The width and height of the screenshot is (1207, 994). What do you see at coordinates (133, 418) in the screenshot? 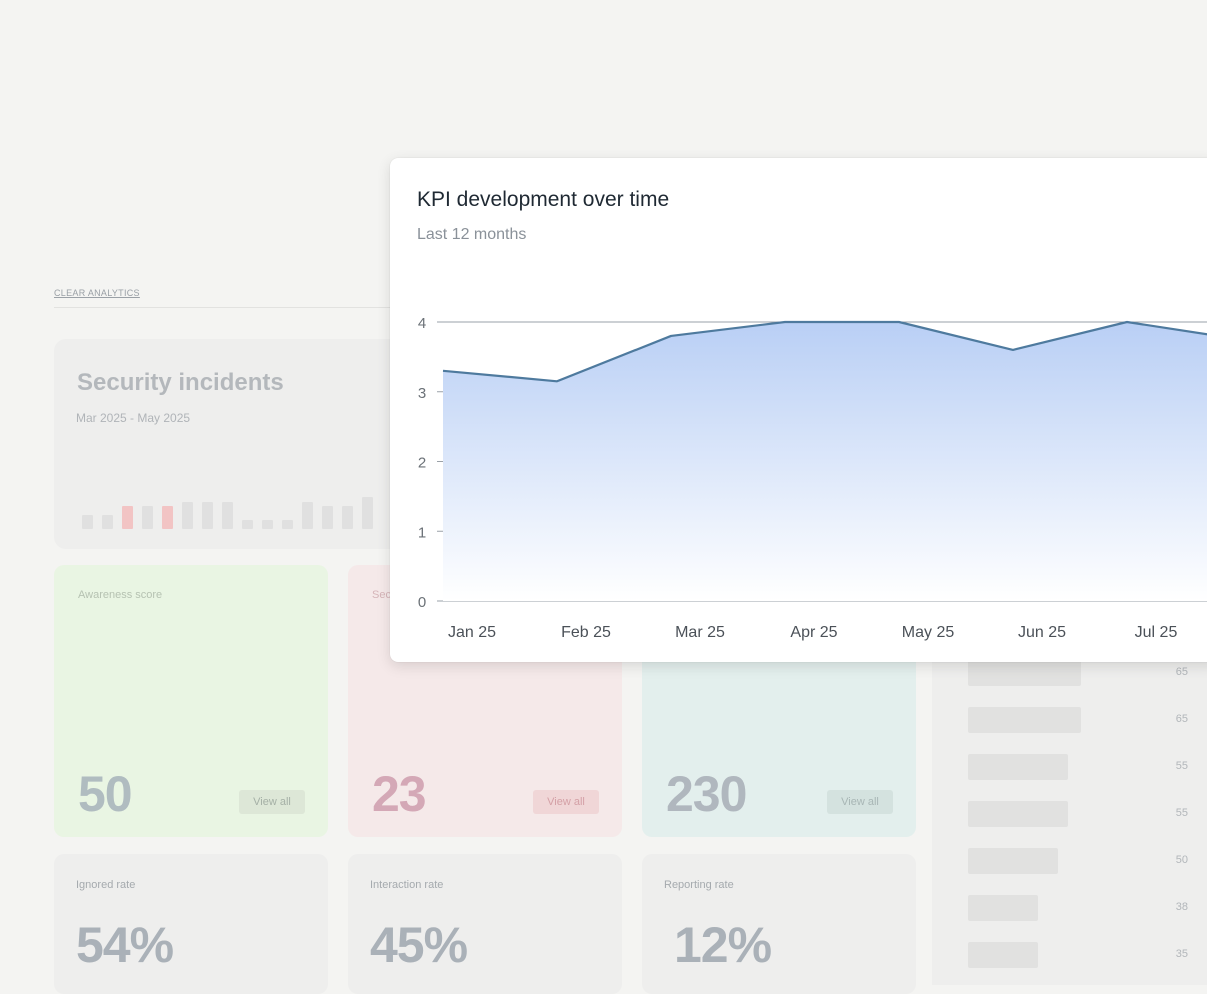
I see `incidents-date-range: Mar 2025 - May 2025` at bounding box center [133, 418].